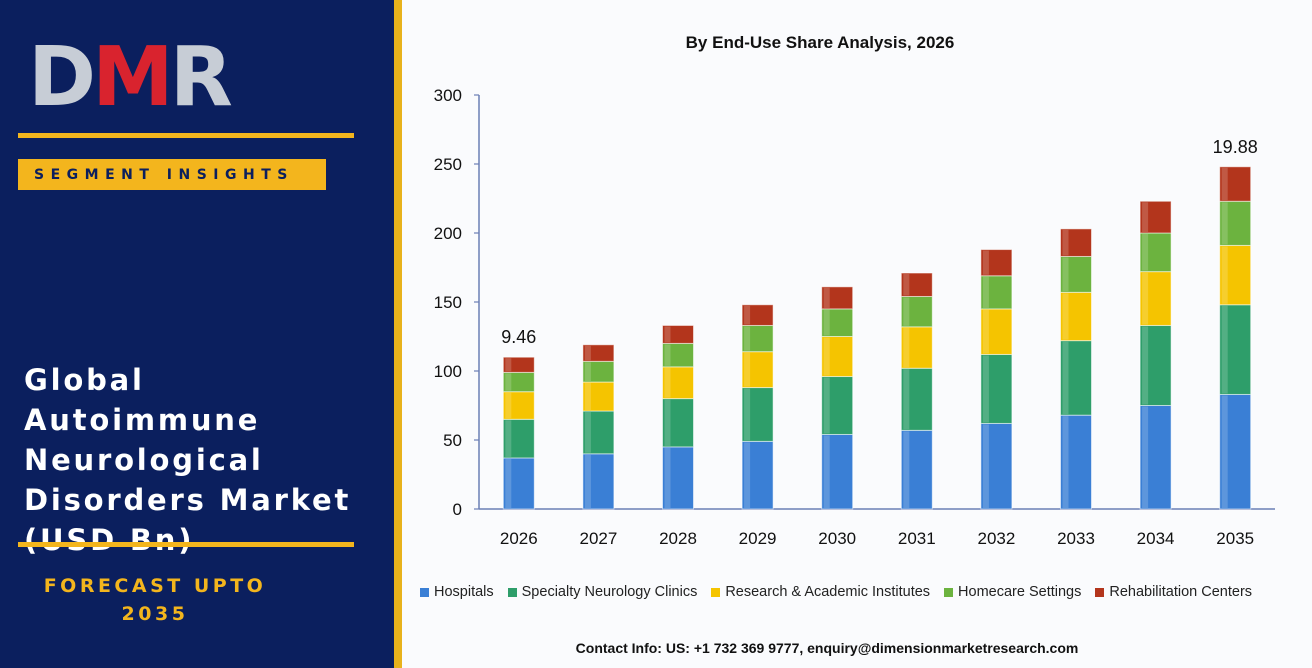  I want to click on x-tick-label: 2029, so click(758, 538).